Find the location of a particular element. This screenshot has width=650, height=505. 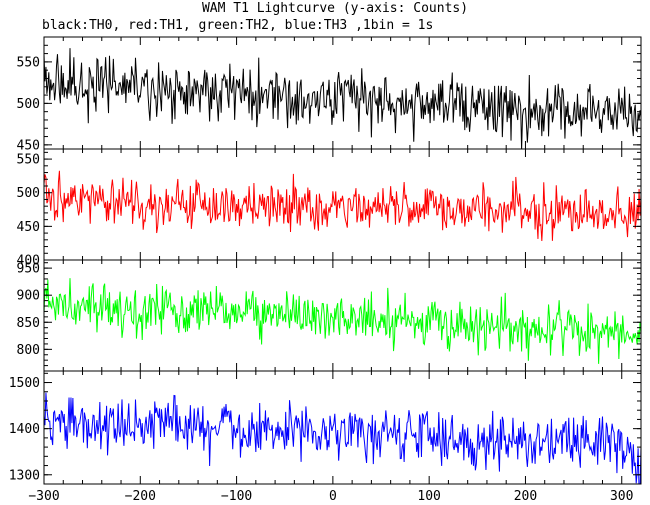

x-tick-label: −200 is located at coordinates (140, 496).